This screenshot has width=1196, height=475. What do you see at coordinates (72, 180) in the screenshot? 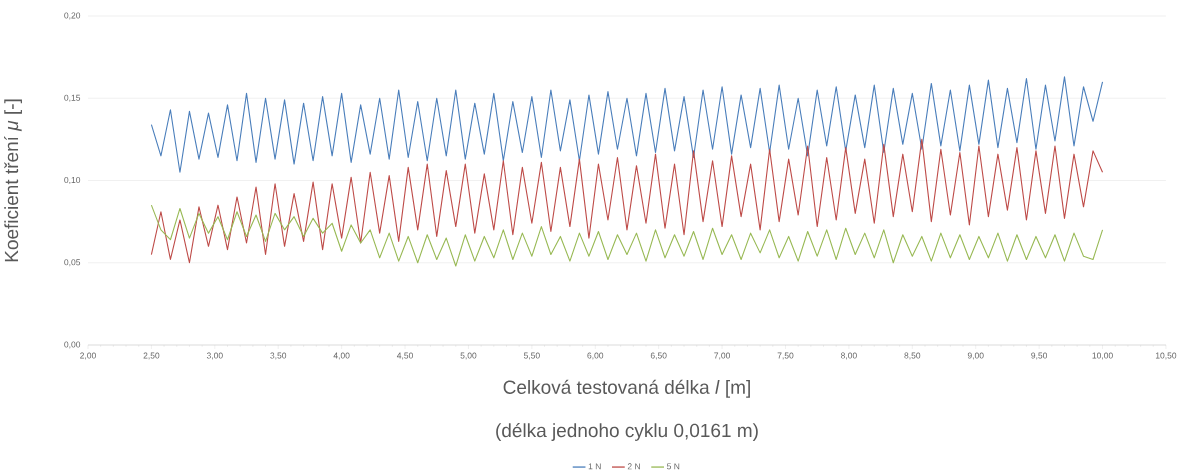
I see `y-tick-label: 0,10` at bounding box center [72, 180].